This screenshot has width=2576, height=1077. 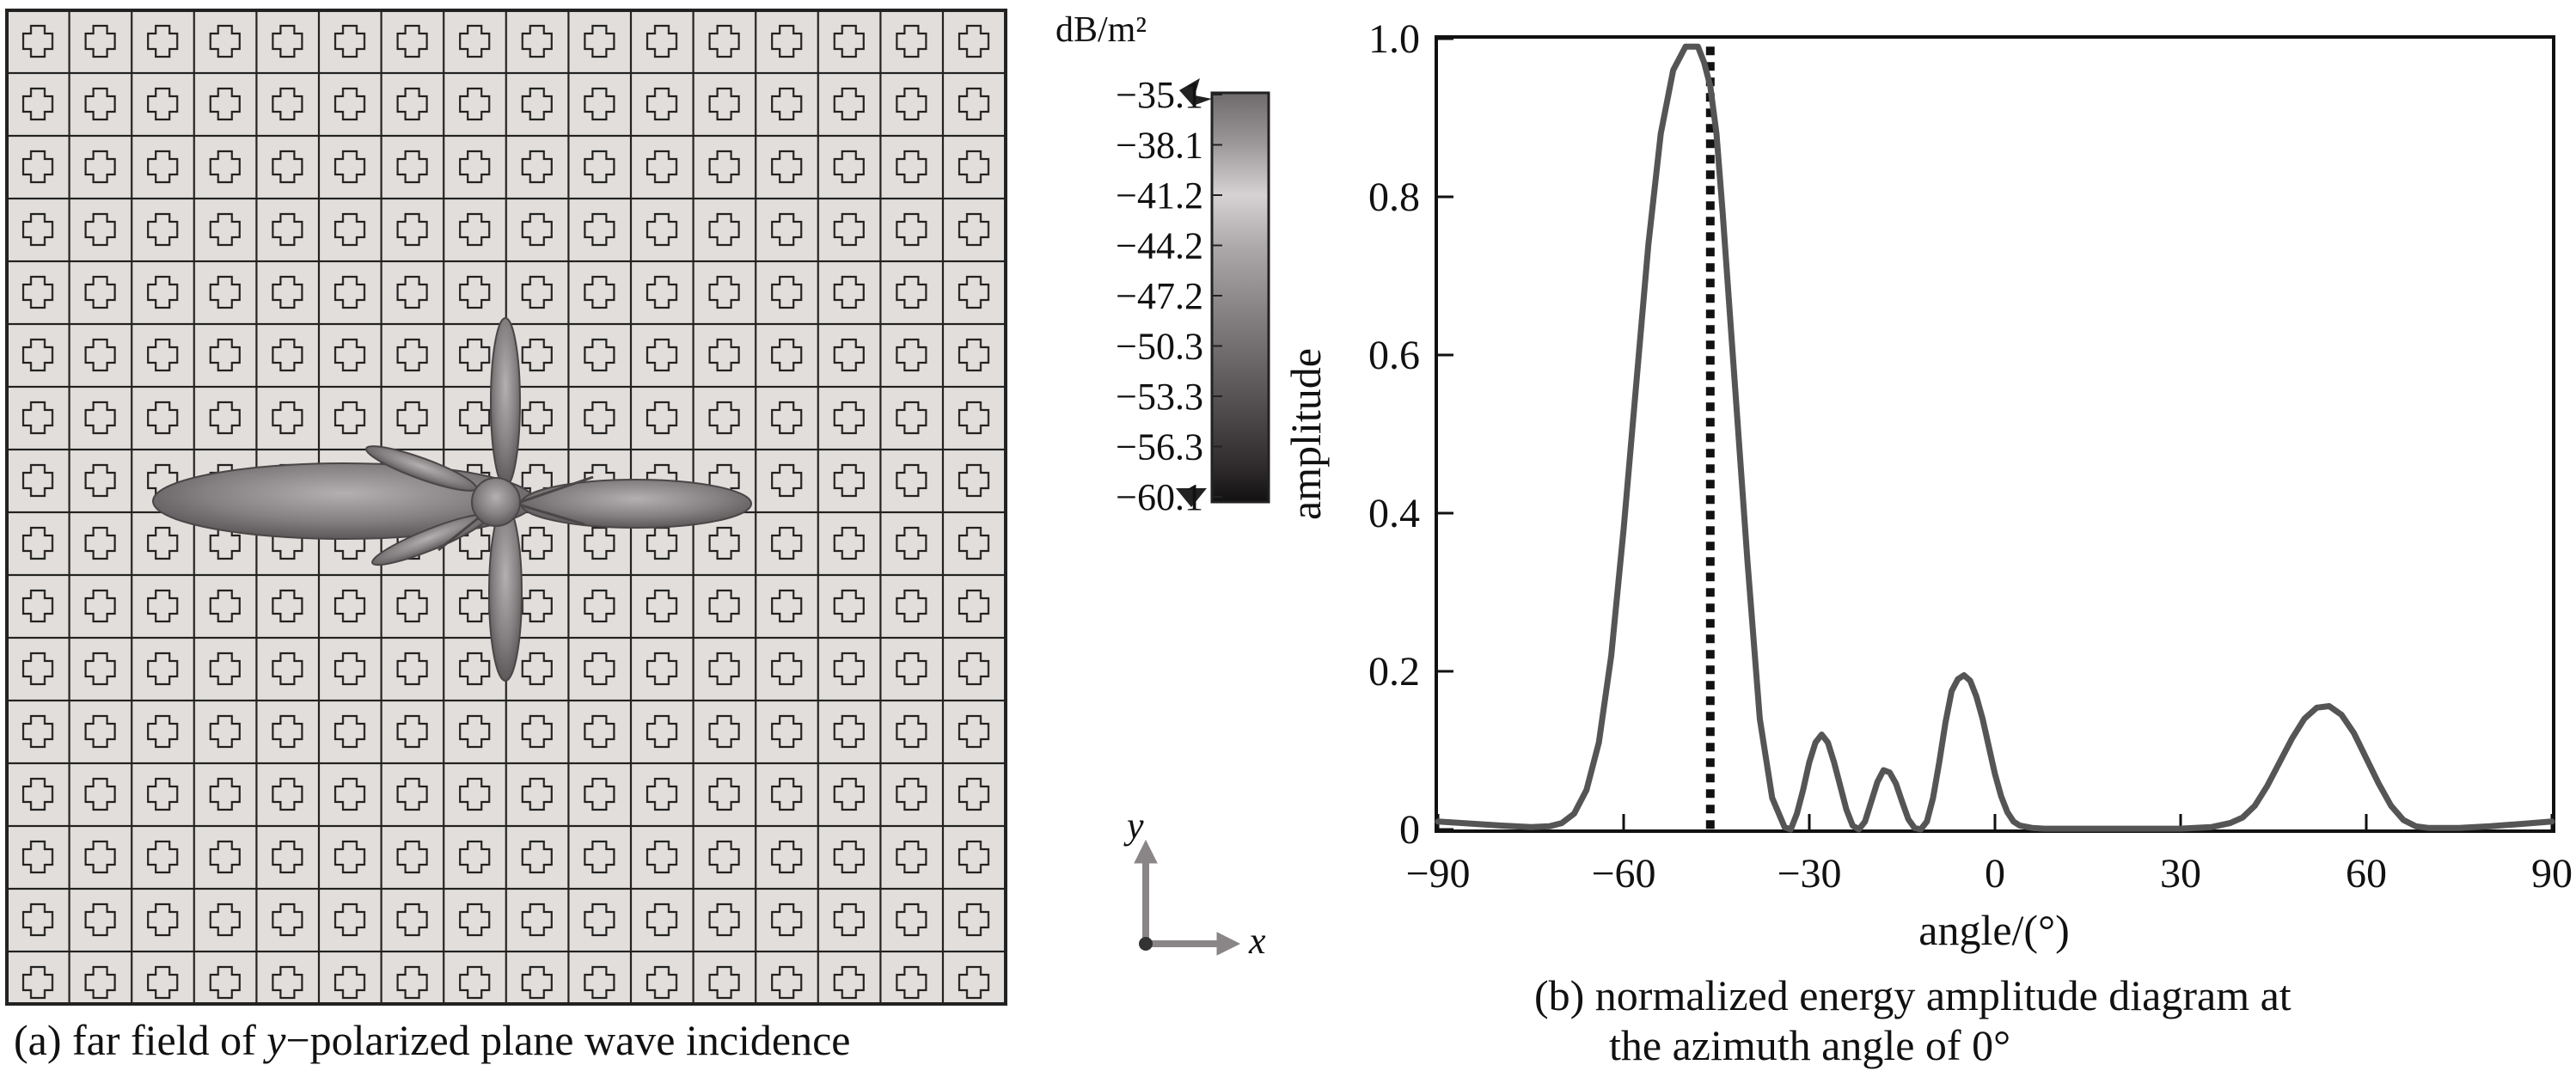 What do you see at coordinates (1809, 873) in the screenshot?
I see `x-tick-label: −30` at bounding box center [1809, 873].